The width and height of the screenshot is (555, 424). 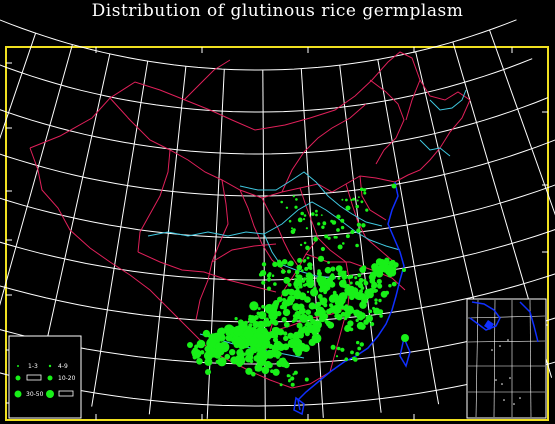 I want to click on inset-coast, so click(x=485, y=316).